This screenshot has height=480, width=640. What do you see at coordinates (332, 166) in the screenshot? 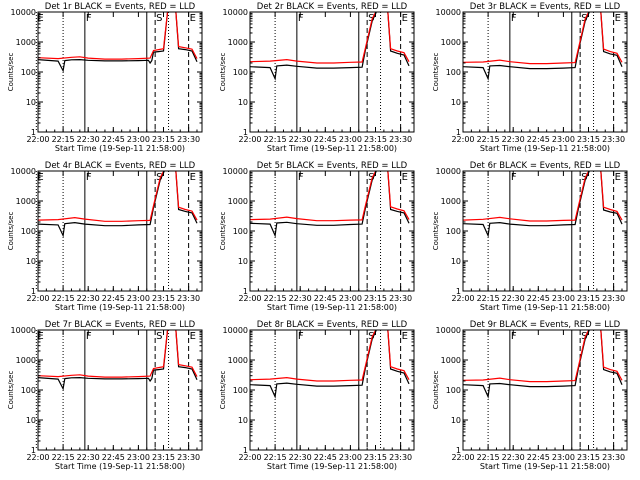
I see `chart-title: Det 5r BLACK = Events, RED = LLD` at bounding box center [332, 166].